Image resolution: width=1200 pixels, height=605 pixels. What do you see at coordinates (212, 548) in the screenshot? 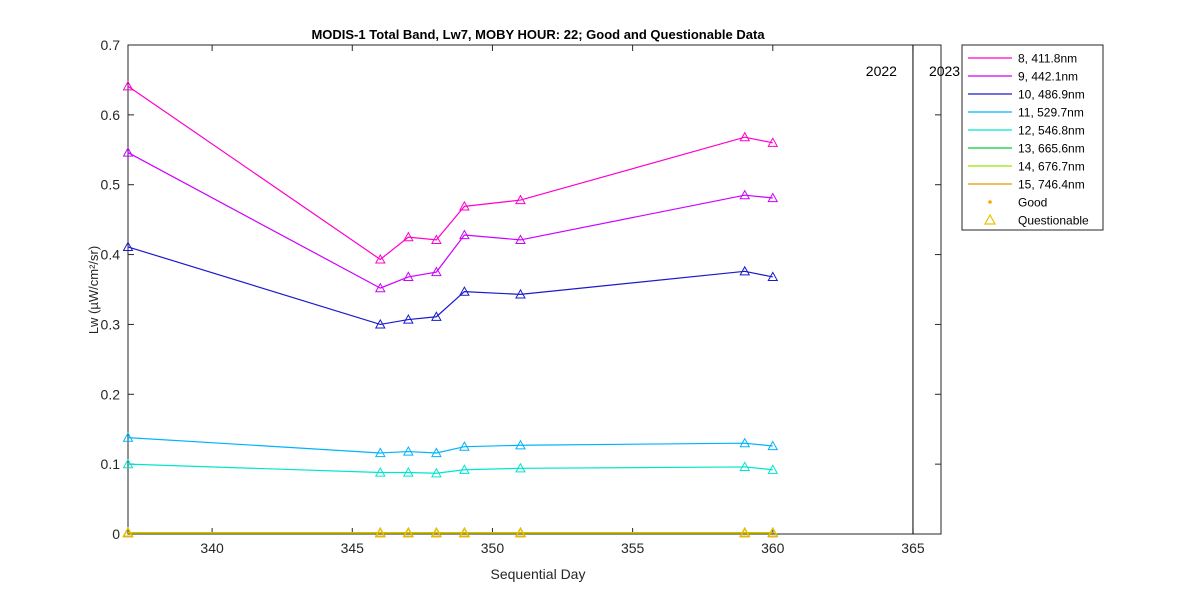
I see `x-tick-label: 340` at bounding box center [212, 548].